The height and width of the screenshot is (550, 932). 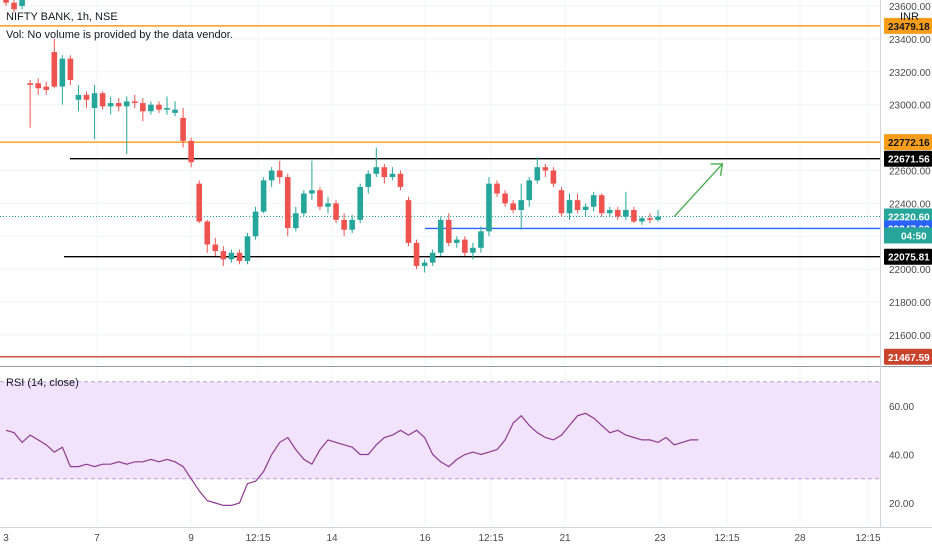 I want to click on time-tick-label: 23, so click(x=660, y=538).